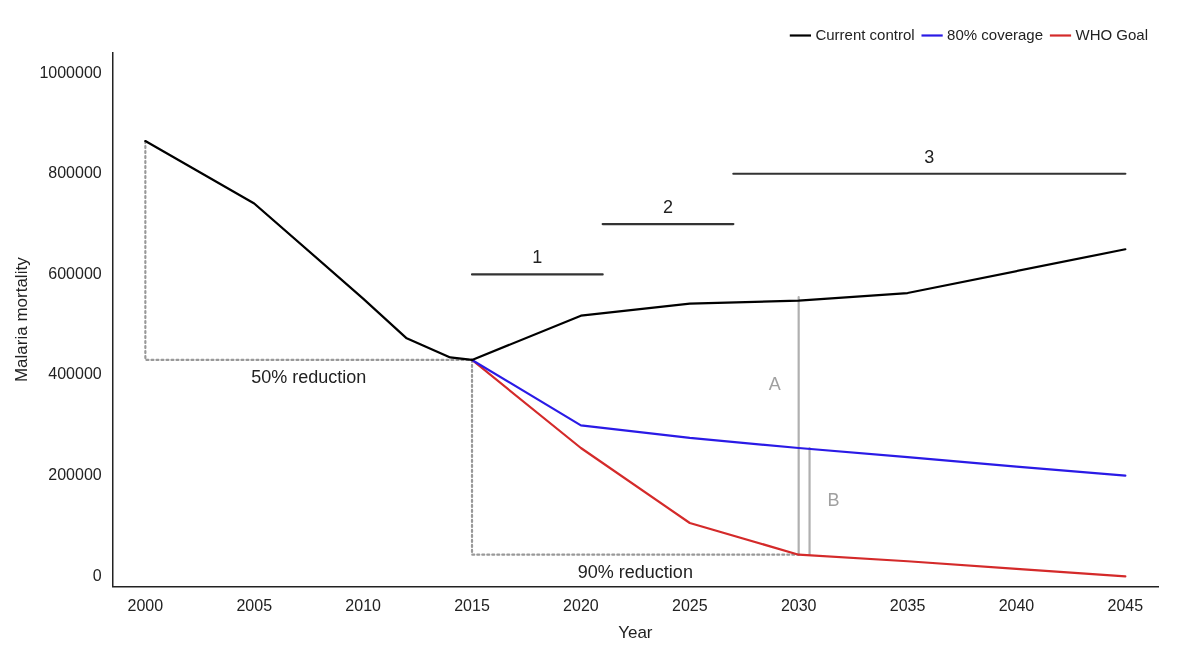 The image size is (1196, 665). What do you see at coordinates (833, 499) in the screenshot?
I see `annotation: B` at bounding box center [833, 499].